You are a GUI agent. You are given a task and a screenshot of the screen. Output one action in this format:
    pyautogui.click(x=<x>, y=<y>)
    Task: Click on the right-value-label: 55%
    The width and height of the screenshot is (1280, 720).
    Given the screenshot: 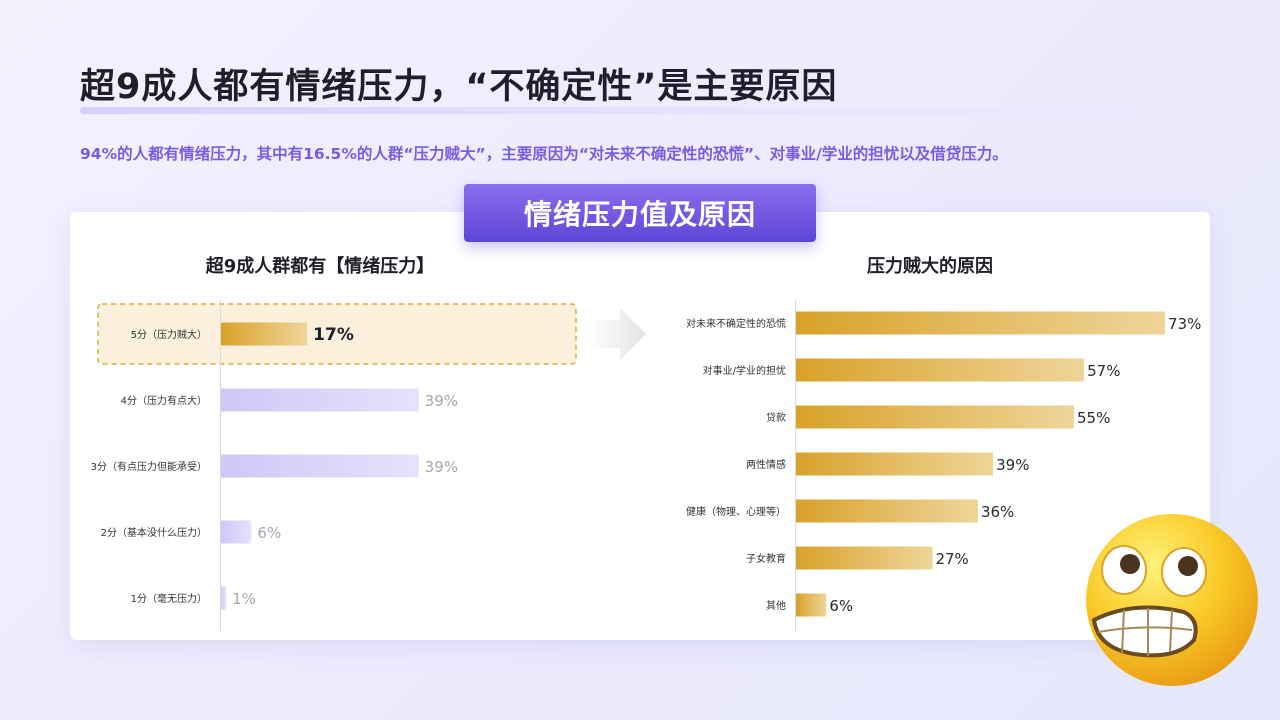 What is the action you would take?
    pyautogui.click(x=1093, y=418)
    